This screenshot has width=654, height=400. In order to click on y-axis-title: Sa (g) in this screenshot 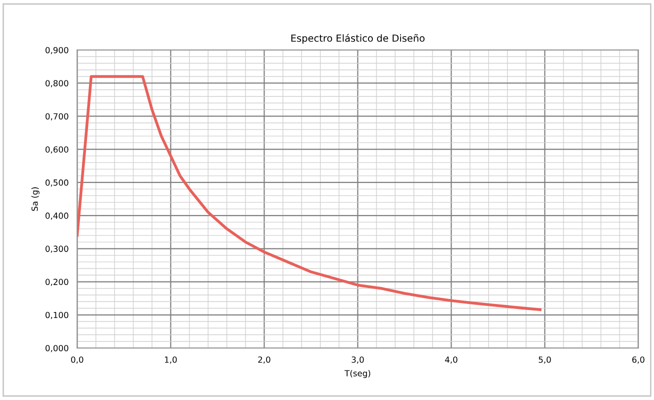, I will do `click(35, 199)`.